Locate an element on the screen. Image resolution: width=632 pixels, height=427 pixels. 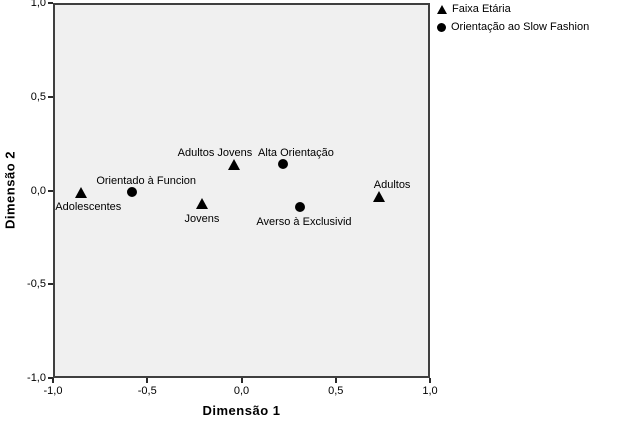
legend-item-label: Faixa Etária is located at coordinates (481, 9).